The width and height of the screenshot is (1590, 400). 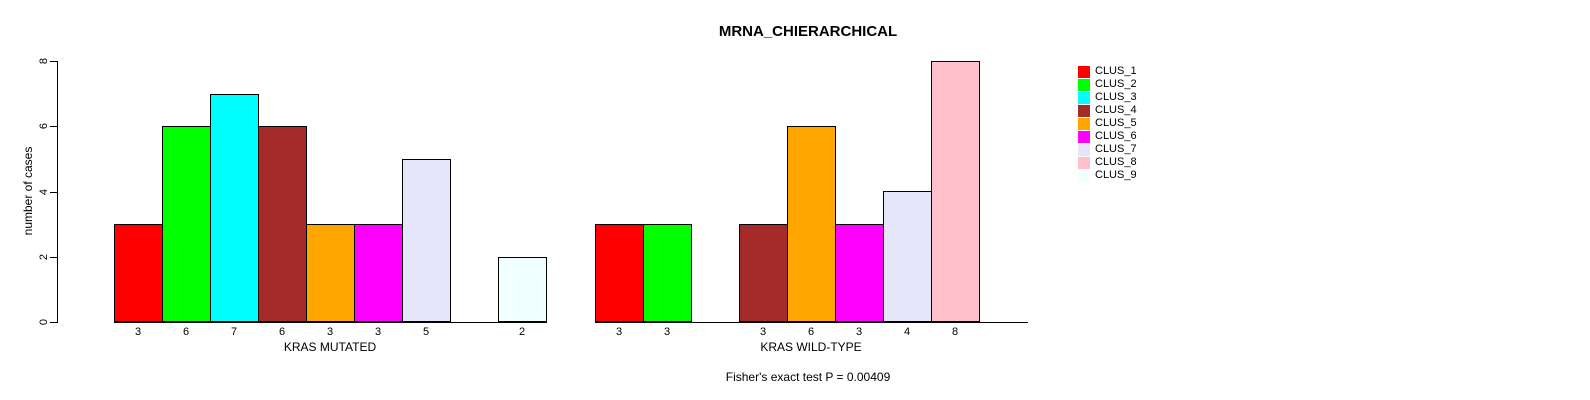 What do you see at coordinates (955, 332) in the screenshot?
I see `bar-value-label: 8` at bounding box center [955, 332].